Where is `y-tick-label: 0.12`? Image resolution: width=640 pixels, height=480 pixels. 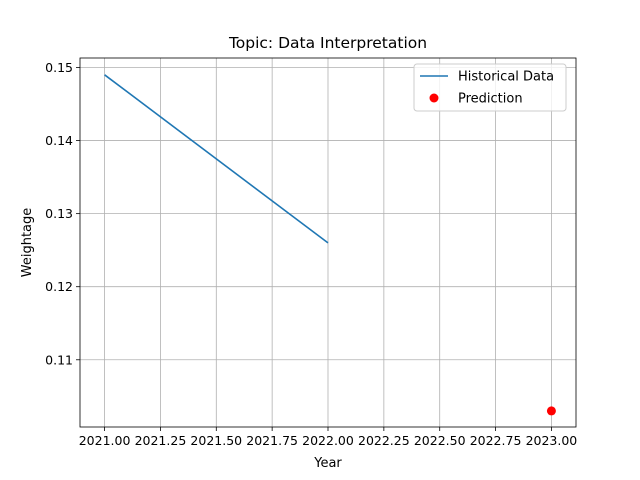
y-tick-label: 0.12 is located at coordinates (59, 286).